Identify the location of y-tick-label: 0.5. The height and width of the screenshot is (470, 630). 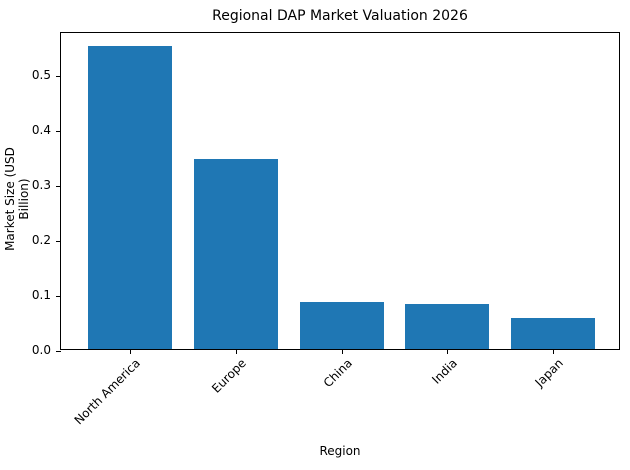
(41, 75).